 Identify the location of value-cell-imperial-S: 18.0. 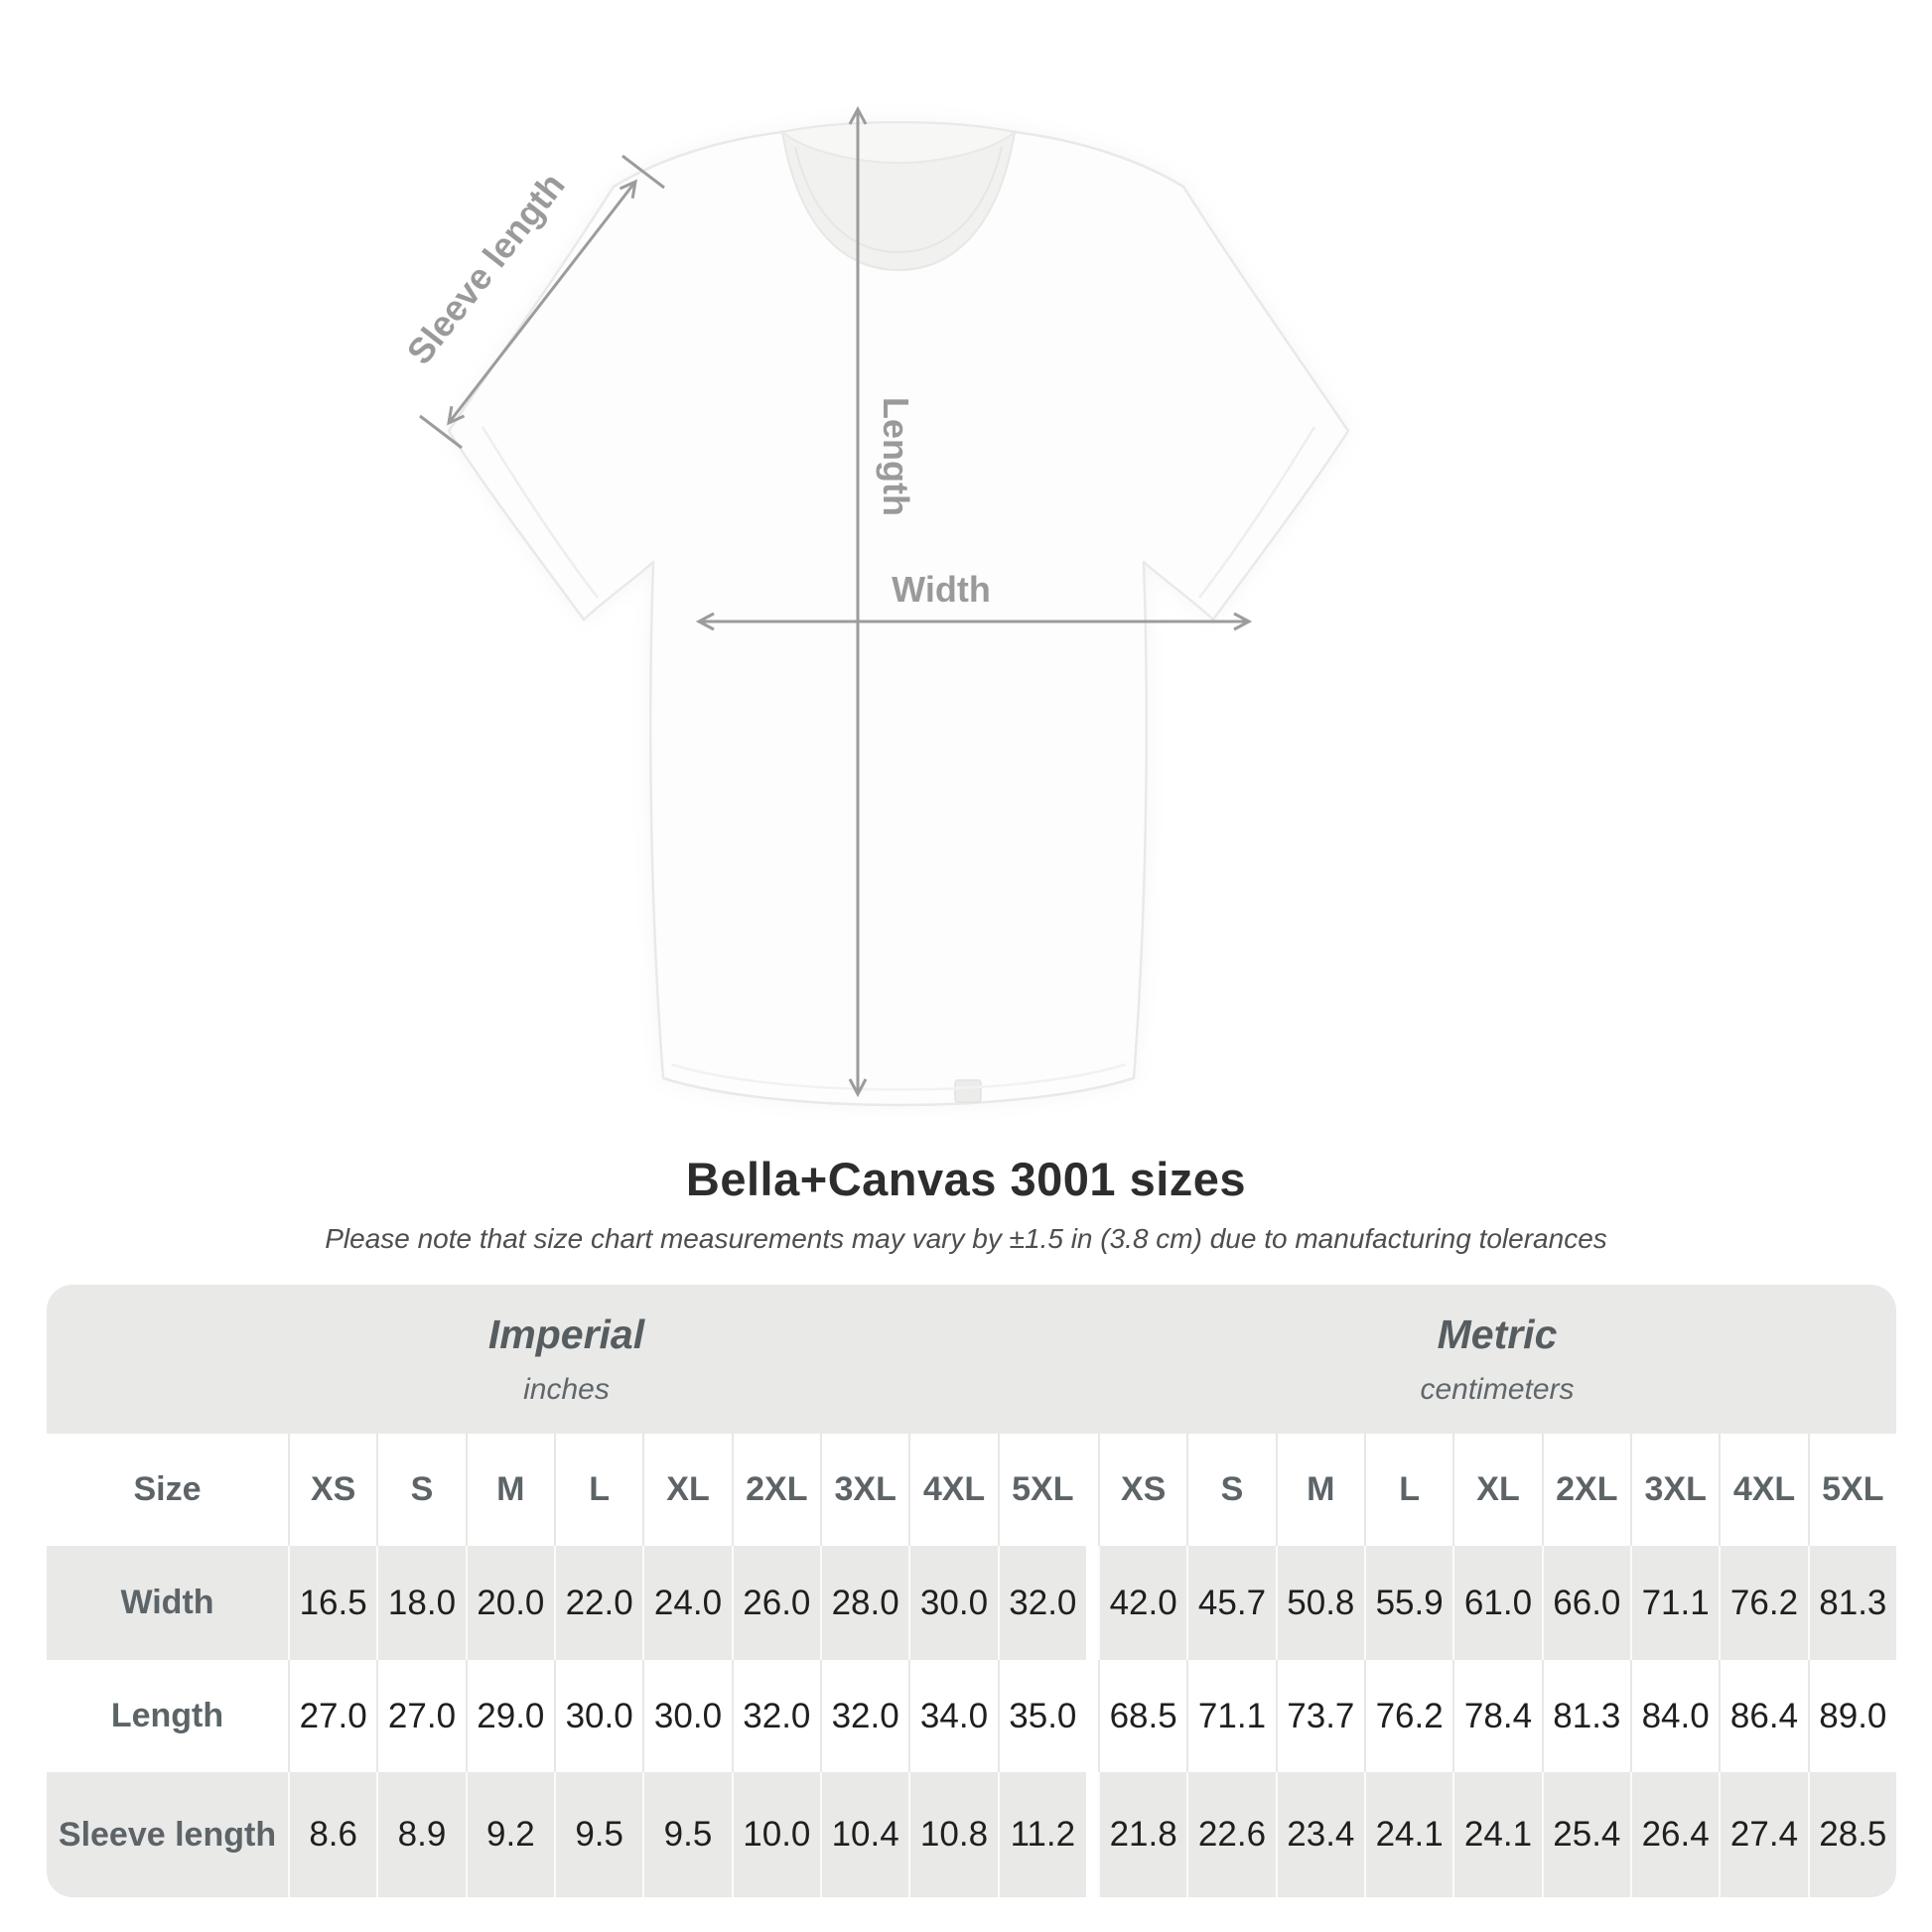
(421, 1603).